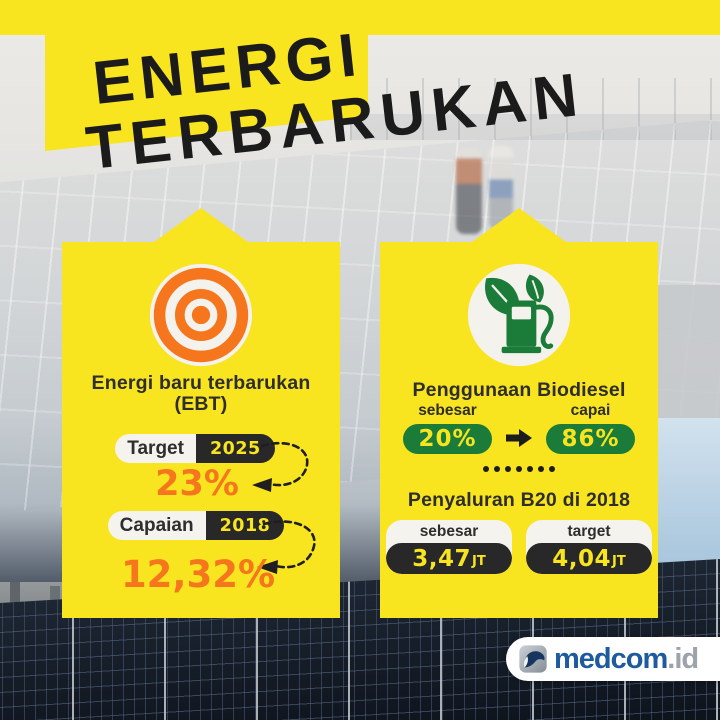 This screenshot has width=720, height=720. Describe the element at coordinates (360, 17) in the screenshot. I see `top-yellow-bar` at that location.